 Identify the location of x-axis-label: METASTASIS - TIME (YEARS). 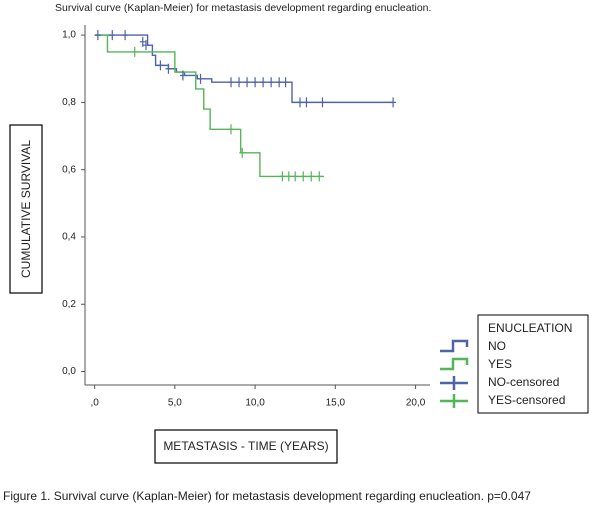
(245, 446).